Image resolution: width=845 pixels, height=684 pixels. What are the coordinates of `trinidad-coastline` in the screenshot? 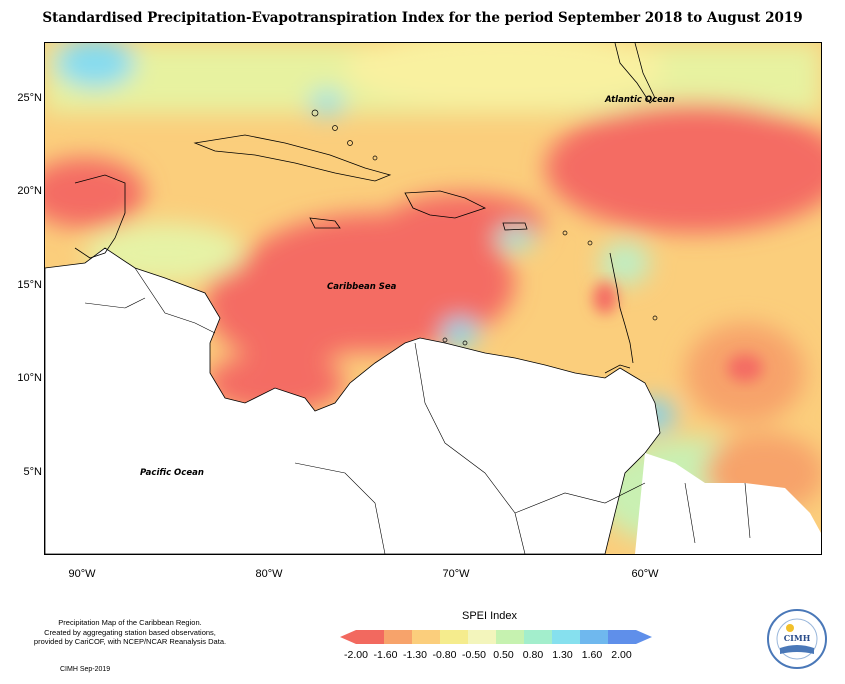 It's located at (617, 369).